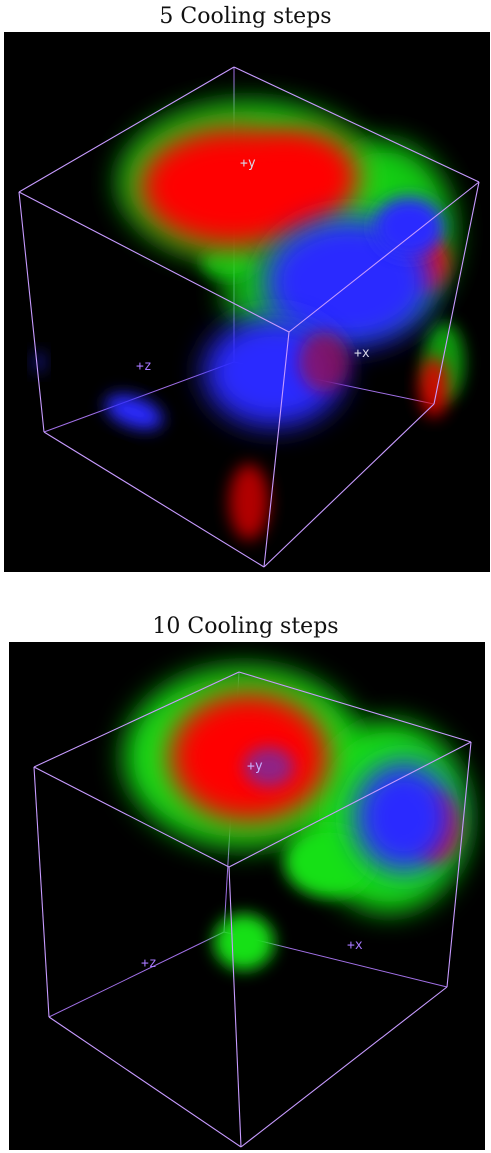 The height and width of the screenshot is (1153, 491). Describe the element at coordinates (248, 163) in the screenshot. I see `axis-label-y: +y` at that location.